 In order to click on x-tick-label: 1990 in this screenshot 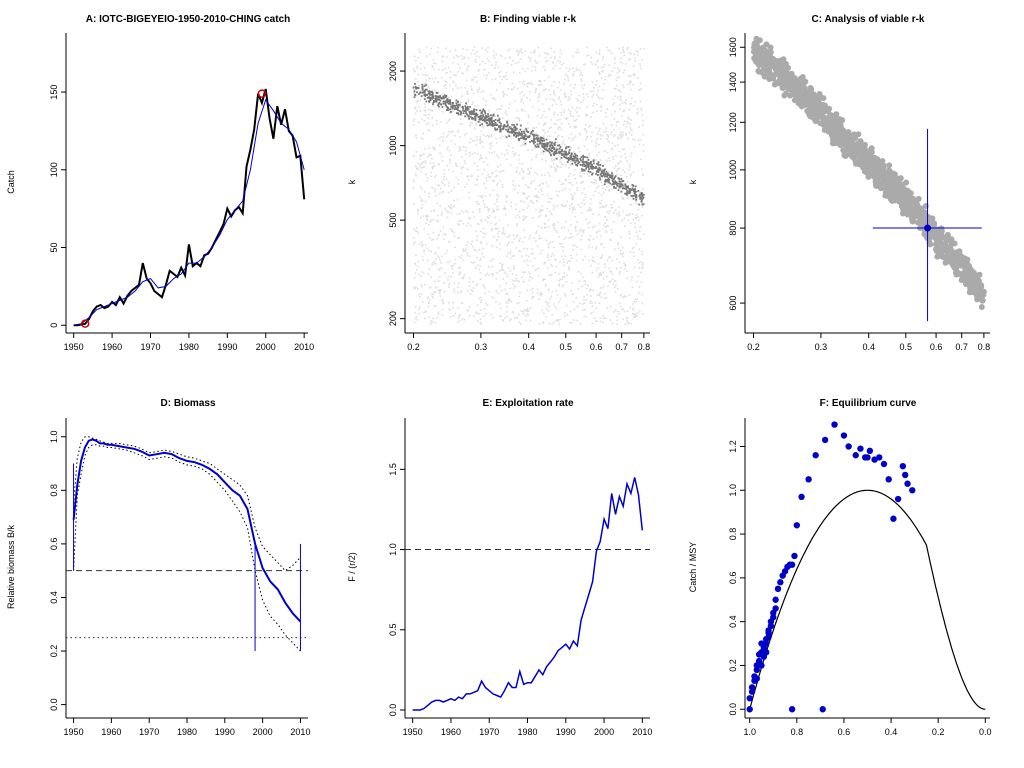, I will do `click(227, 347)`.